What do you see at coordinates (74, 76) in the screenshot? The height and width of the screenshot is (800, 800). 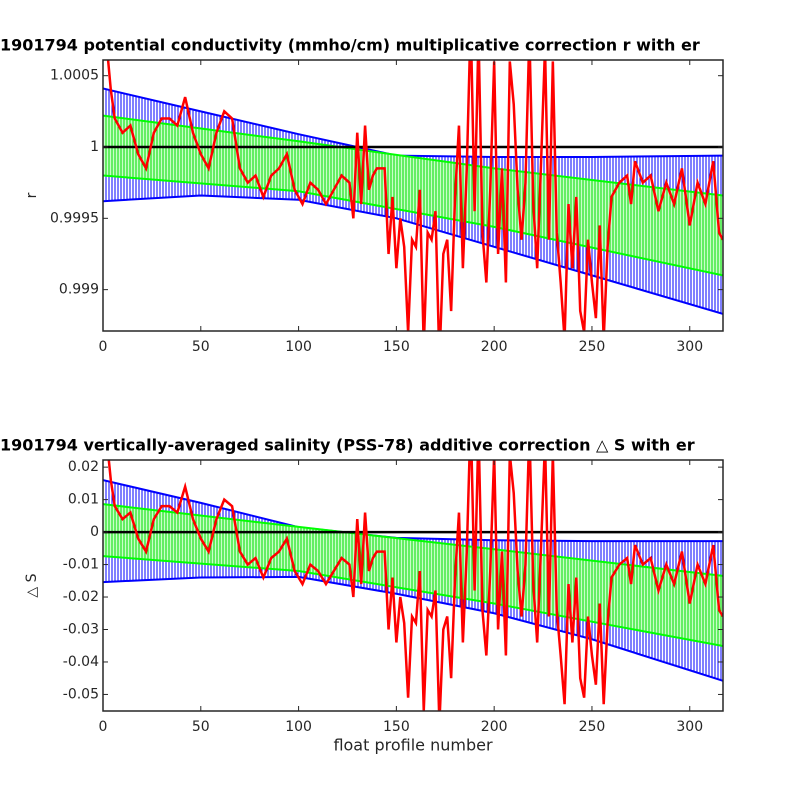 I see `y-tick-label: 1.0005` at bounding box center [74, 76].